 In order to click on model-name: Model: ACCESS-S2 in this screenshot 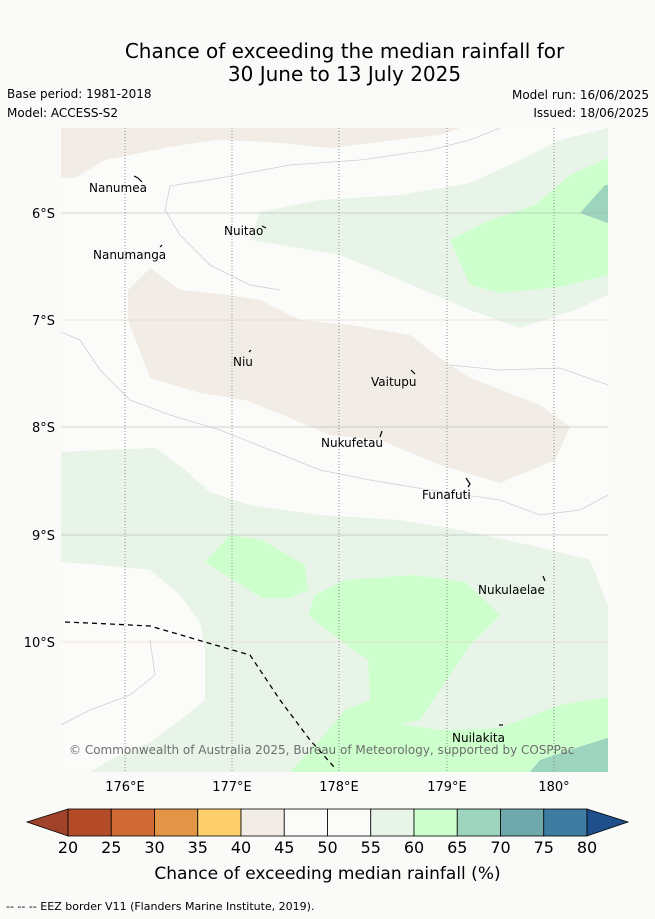, I will do `click(63, 113)`.